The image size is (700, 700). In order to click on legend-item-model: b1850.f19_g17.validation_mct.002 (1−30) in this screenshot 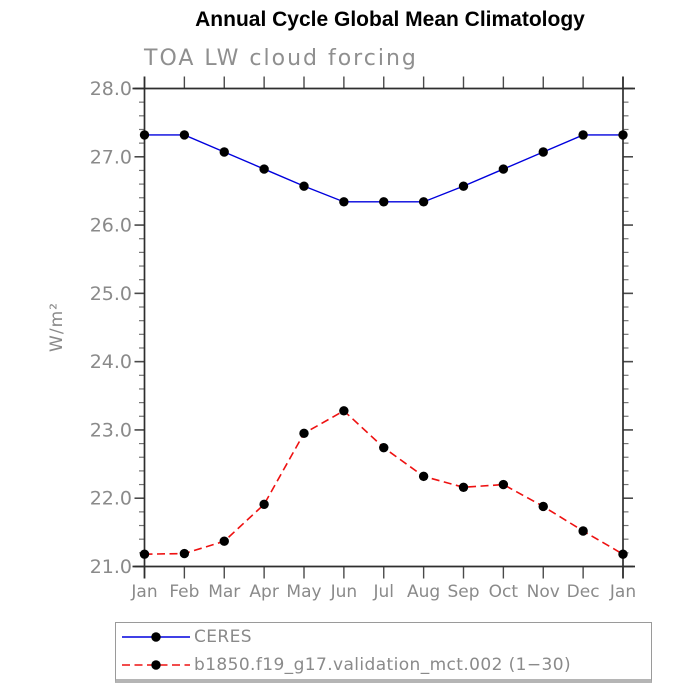, I will do `click(385, 664)`.